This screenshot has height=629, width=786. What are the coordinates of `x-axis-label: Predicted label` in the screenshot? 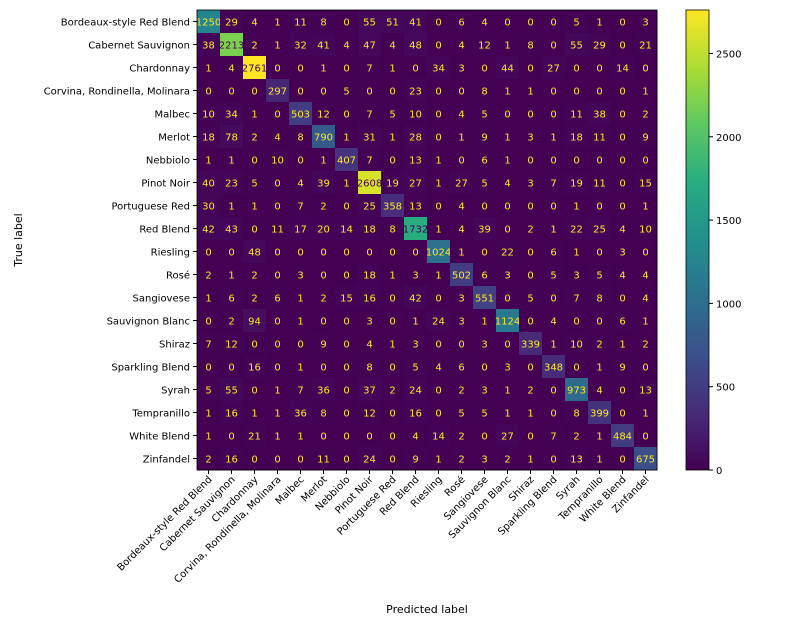 It's located at (427, 609).